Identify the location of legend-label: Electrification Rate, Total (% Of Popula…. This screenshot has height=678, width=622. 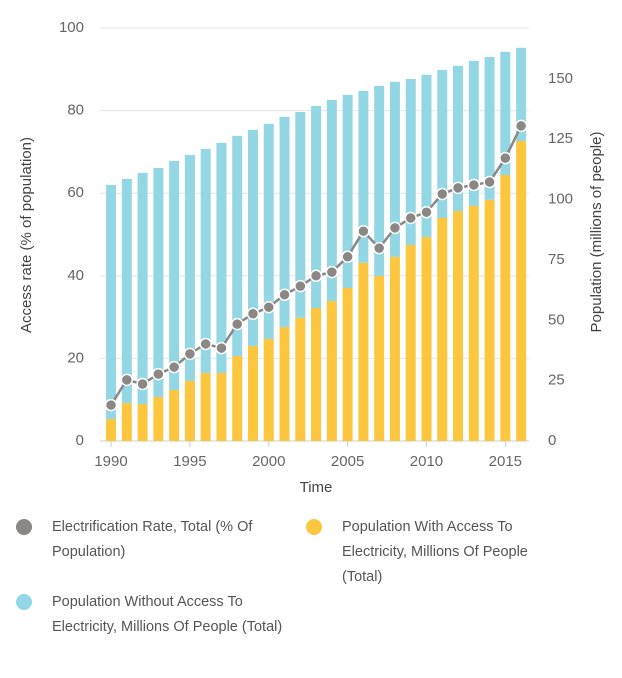
(152, 539).